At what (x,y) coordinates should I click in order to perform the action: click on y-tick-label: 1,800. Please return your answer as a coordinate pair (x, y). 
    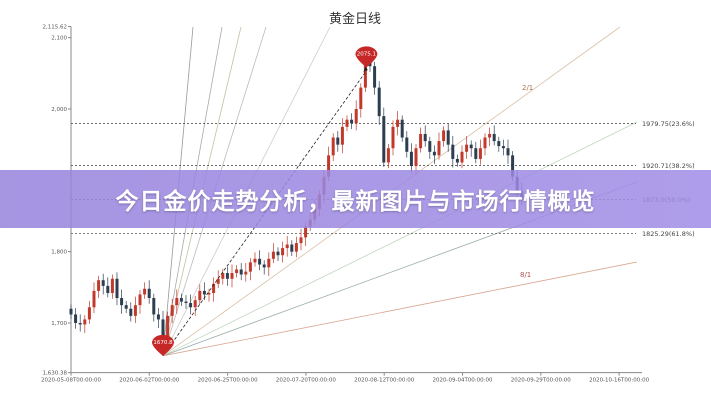
    Looking at the image, I should click on (59, 253).